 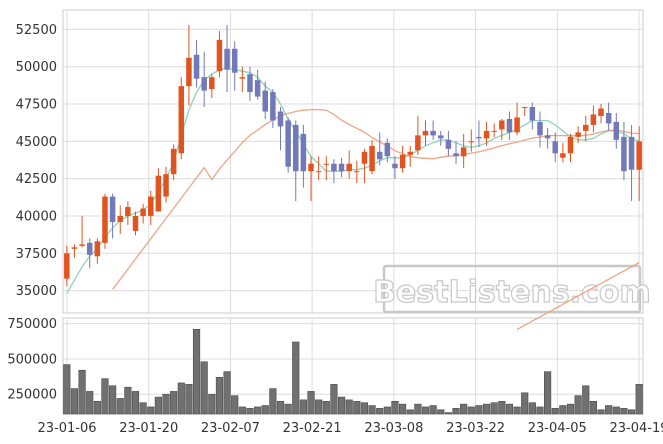 I want to click on price-y-tick-label: 52500, so click(x=36, y=30).